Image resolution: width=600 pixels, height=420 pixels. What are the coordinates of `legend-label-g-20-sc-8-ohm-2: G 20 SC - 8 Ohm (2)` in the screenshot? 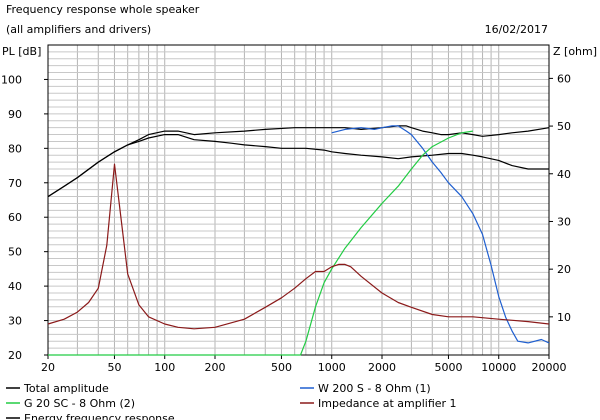 It's located at (79, 403).